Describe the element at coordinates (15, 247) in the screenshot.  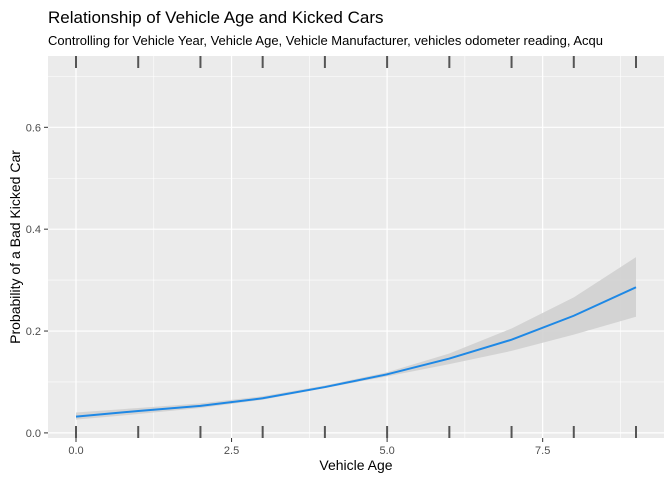
I see `y-axis-title: Probability of a Bad Kicked Car` at that location.